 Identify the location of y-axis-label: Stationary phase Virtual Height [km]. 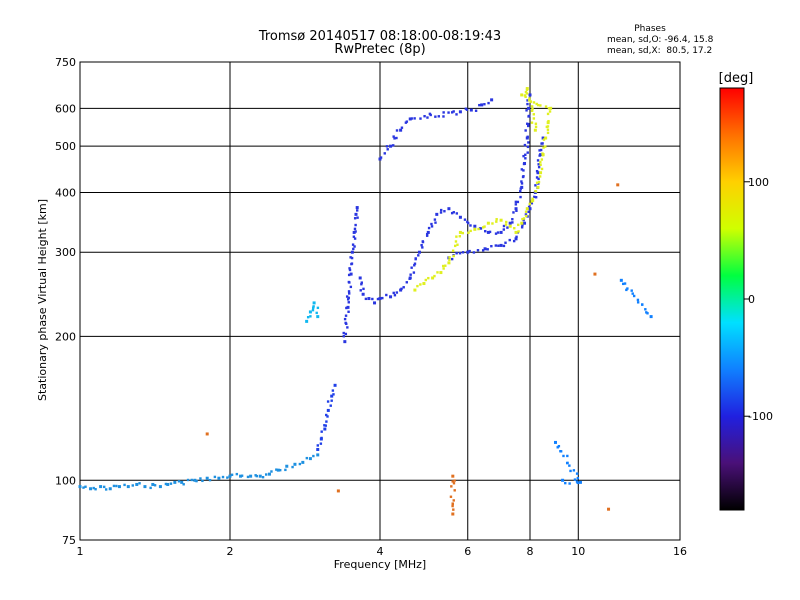
(42, 300).